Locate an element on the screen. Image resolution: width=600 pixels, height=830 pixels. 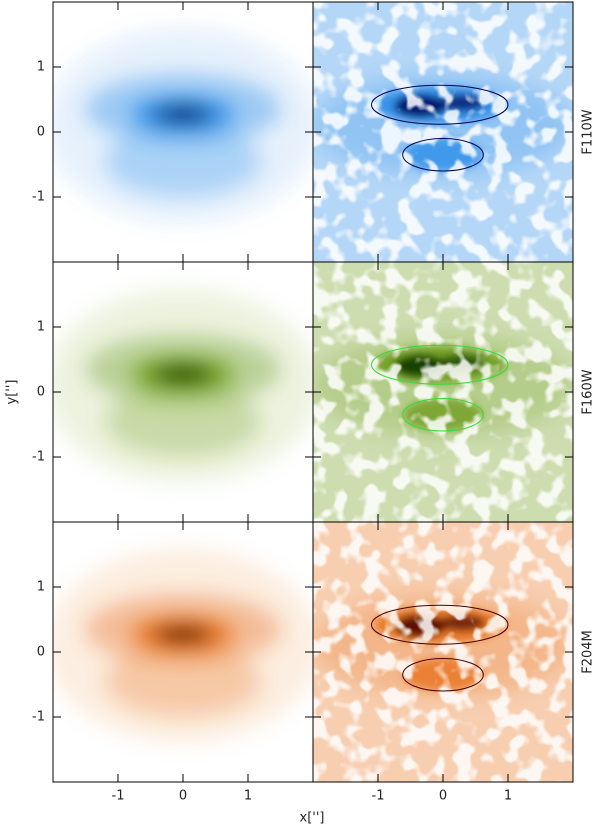
row-label: F110W is located at coordinates (588, 131).